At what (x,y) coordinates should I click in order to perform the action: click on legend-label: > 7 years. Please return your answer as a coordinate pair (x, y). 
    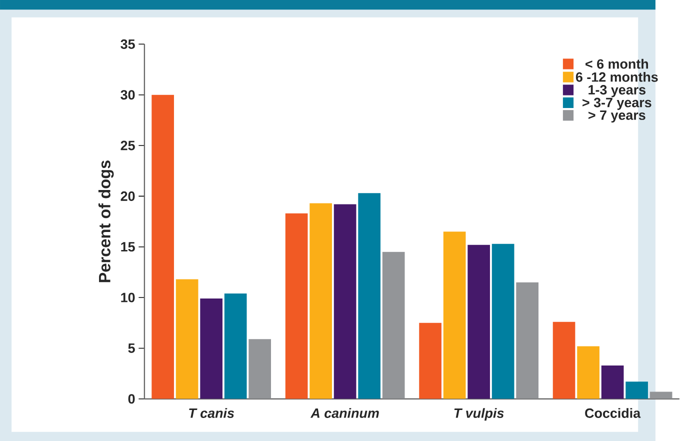
    Looking at the image, I should click on (617, 116).